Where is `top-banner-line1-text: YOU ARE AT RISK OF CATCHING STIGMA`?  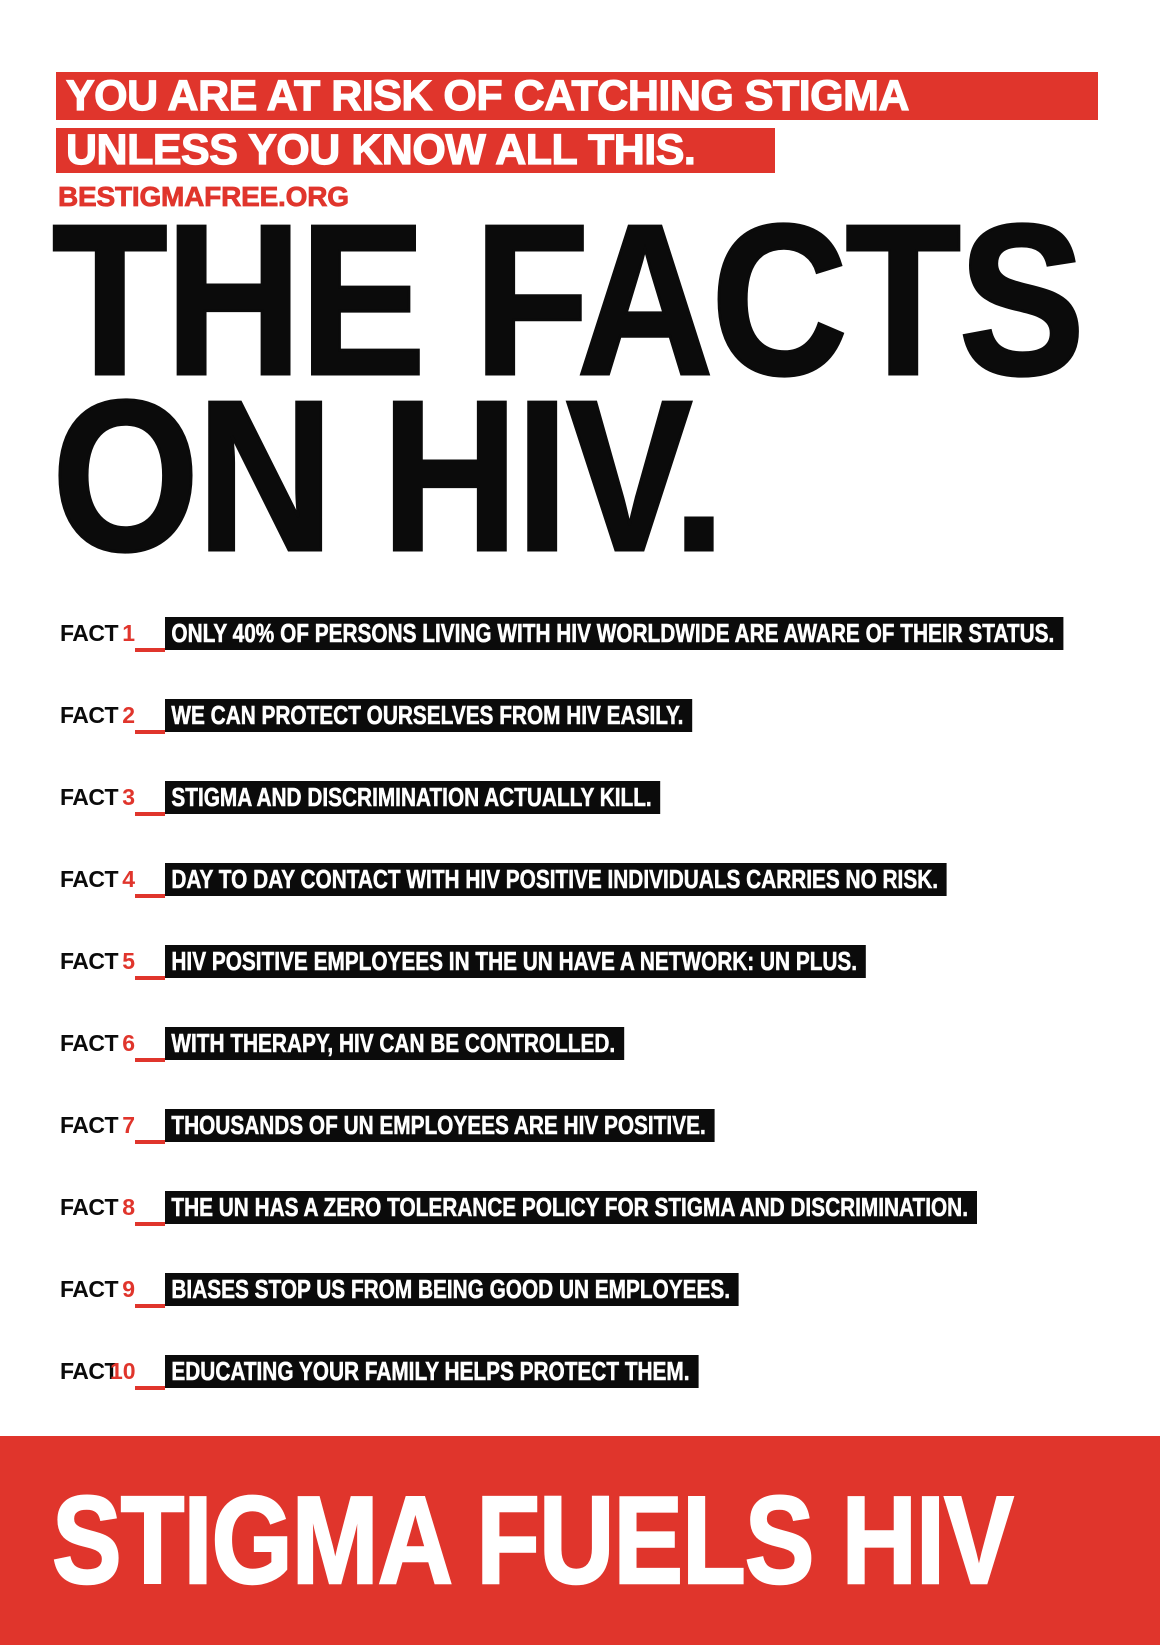
top-banner-line1-text: YOU ARE AT RISK OF CATCHING STIGMA is located at coordinates (487, 95).